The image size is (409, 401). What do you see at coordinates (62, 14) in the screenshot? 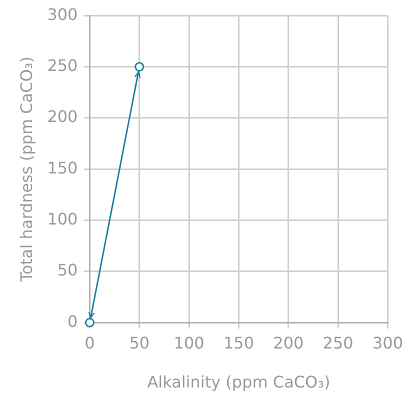
I see `y-tick-label: 300` at bounding box center [62, 14].